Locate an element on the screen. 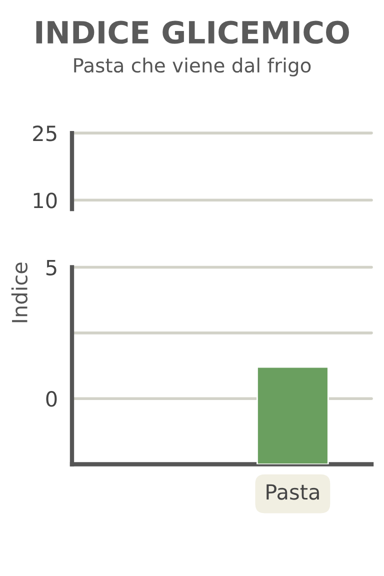  y-tick-label: 10 is located at coordinates (45, 200).